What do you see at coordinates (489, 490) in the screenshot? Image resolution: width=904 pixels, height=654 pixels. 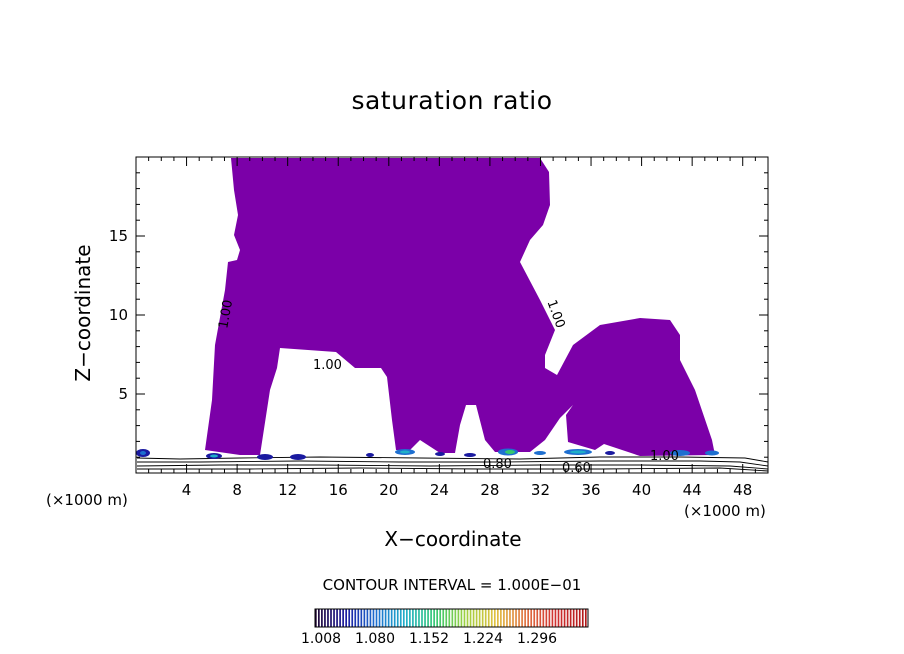 I see `x-tick-label: 28` at bounding box center [489, 490].